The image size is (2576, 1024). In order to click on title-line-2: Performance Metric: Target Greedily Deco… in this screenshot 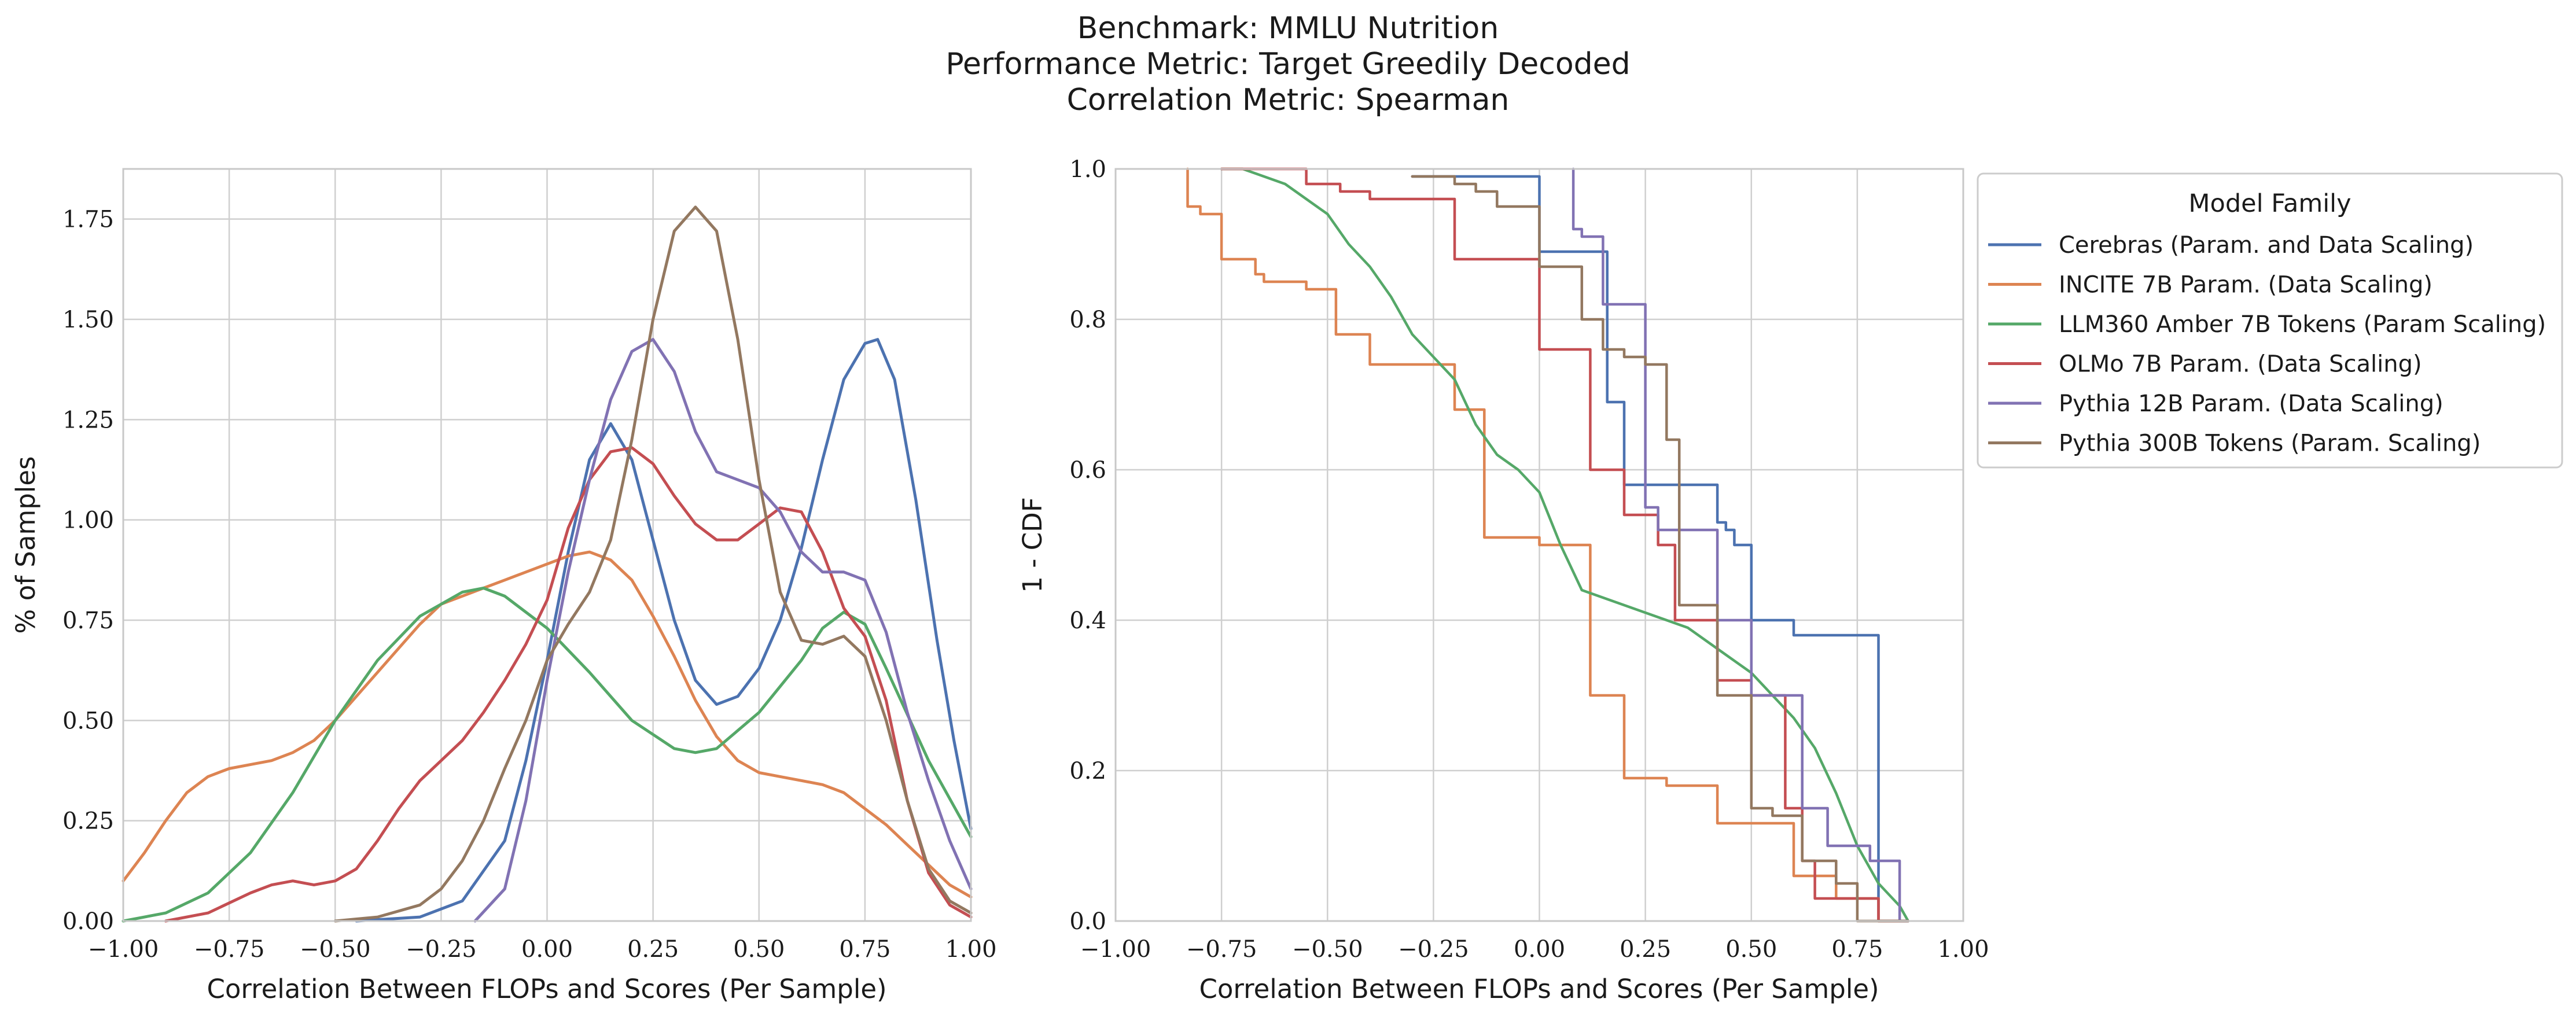, I will do `click(1287, 64)`.